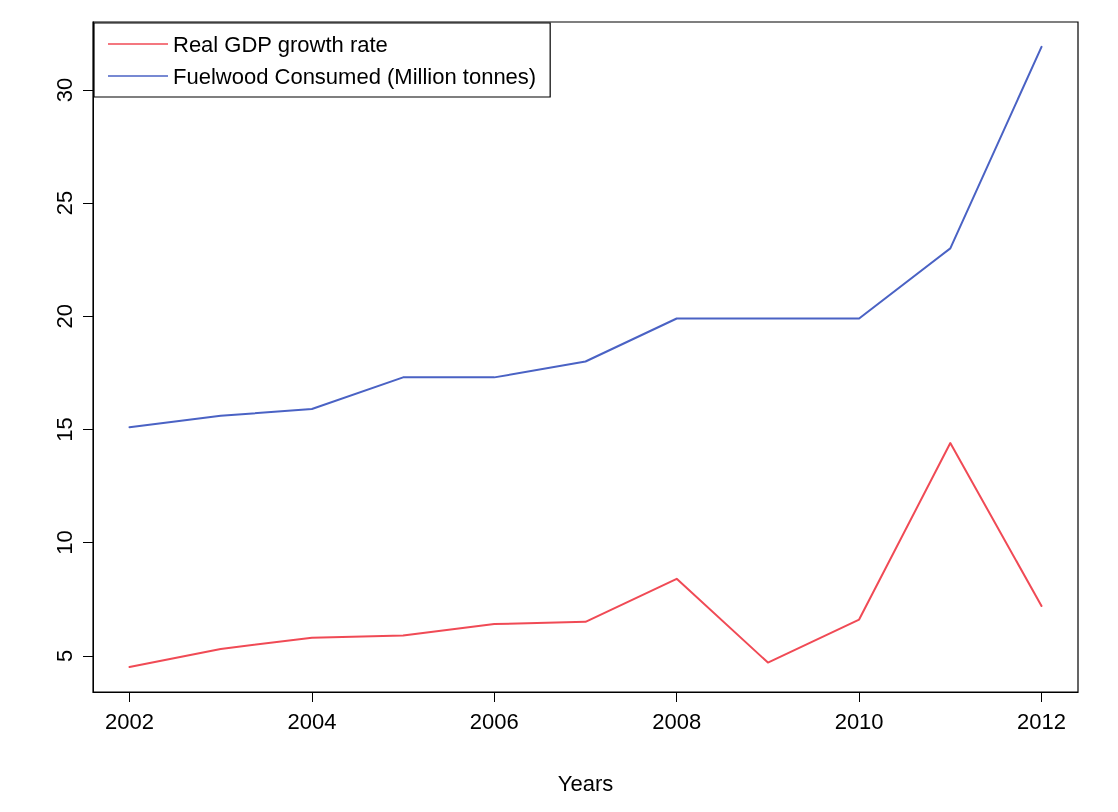  Describe the element at coordinates (129, 721) in the screenshot. I see `x-tick-label: 2002` at that location.